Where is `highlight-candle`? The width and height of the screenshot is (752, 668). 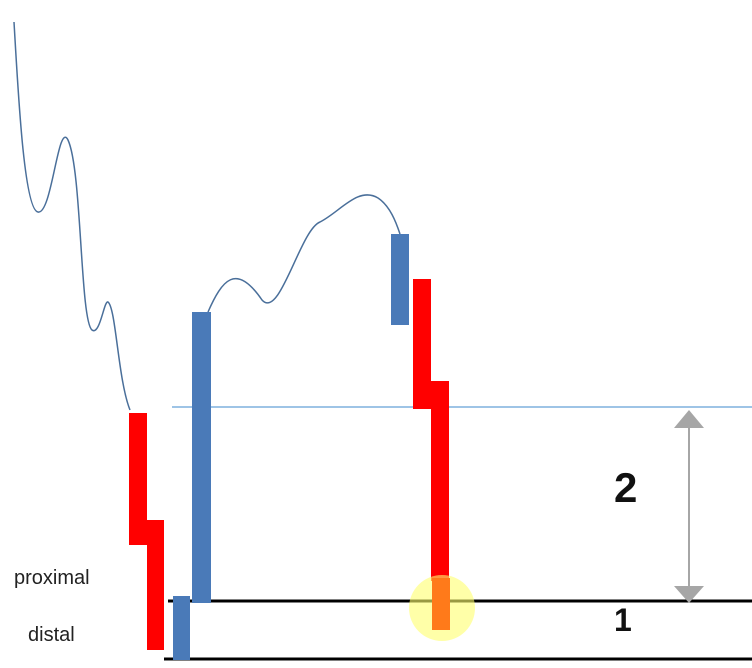
highlight-candle is located at coordinates (441, 604).